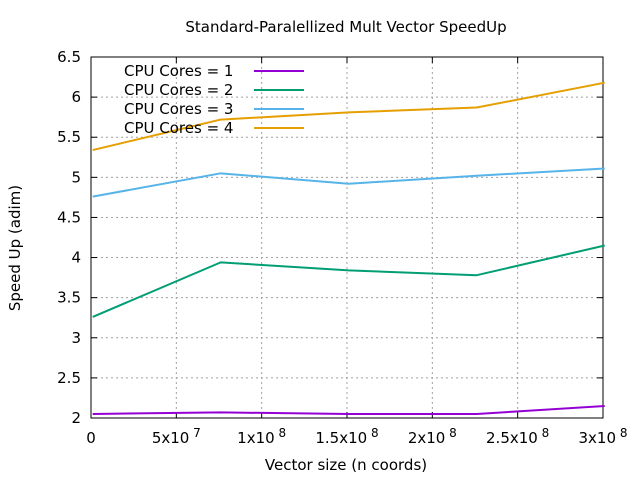 This screenshot has width=640, height=480. What do you see at coordinates (91, 438) in the screenshot?
I see `x-tick-label: 0` at bounding box center [91, 438].